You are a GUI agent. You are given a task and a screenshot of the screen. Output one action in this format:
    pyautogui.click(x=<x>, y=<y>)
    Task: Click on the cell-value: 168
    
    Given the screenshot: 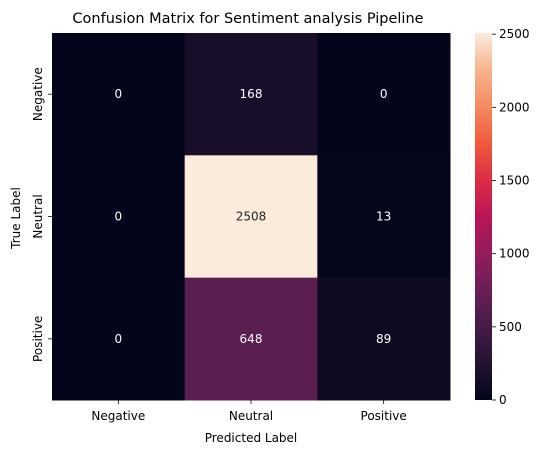 What is the action you would take?
    pyautogui.click(x=251, y=94)
    